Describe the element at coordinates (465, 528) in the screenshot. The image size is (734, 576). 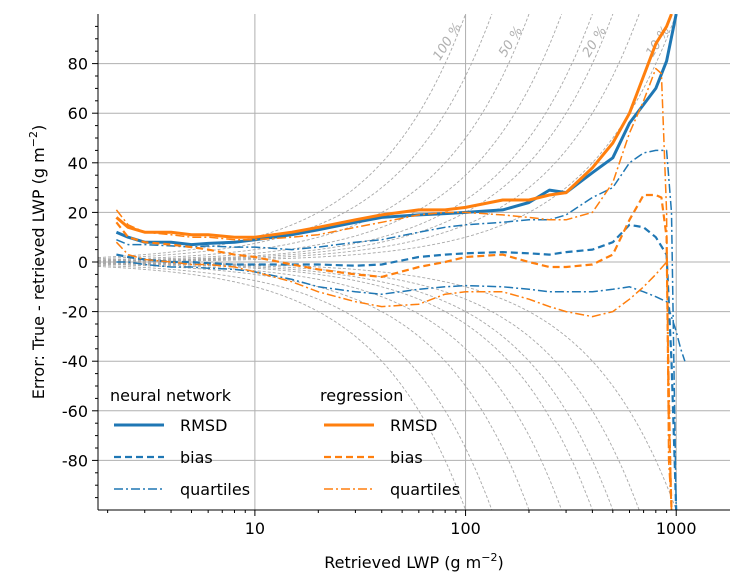
I see `x-tick-label: 100` at that location.